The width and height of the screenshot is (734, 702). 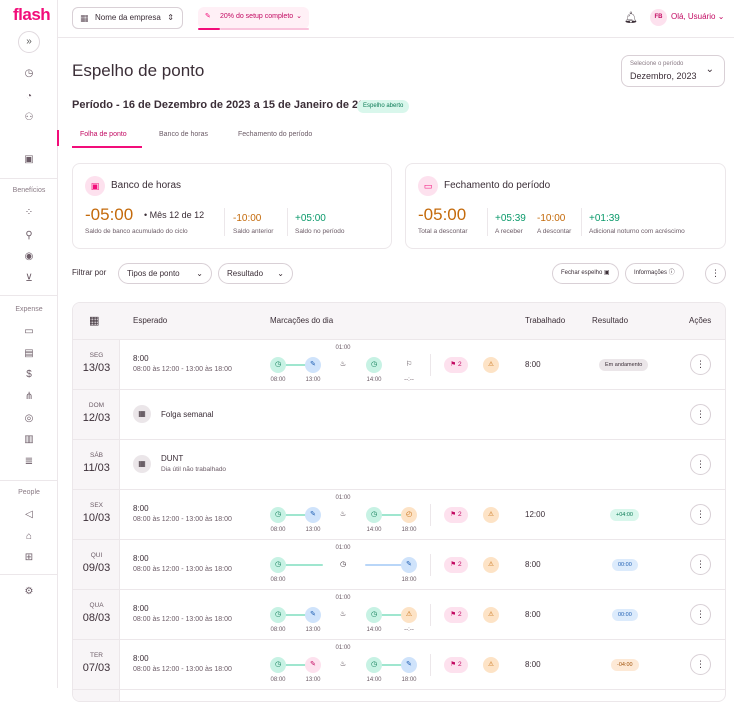 What do you see at coordinates (510, 218) in the screenshot?
I see `fechamento-receive: +05:39` at bounding box center [510, 218].